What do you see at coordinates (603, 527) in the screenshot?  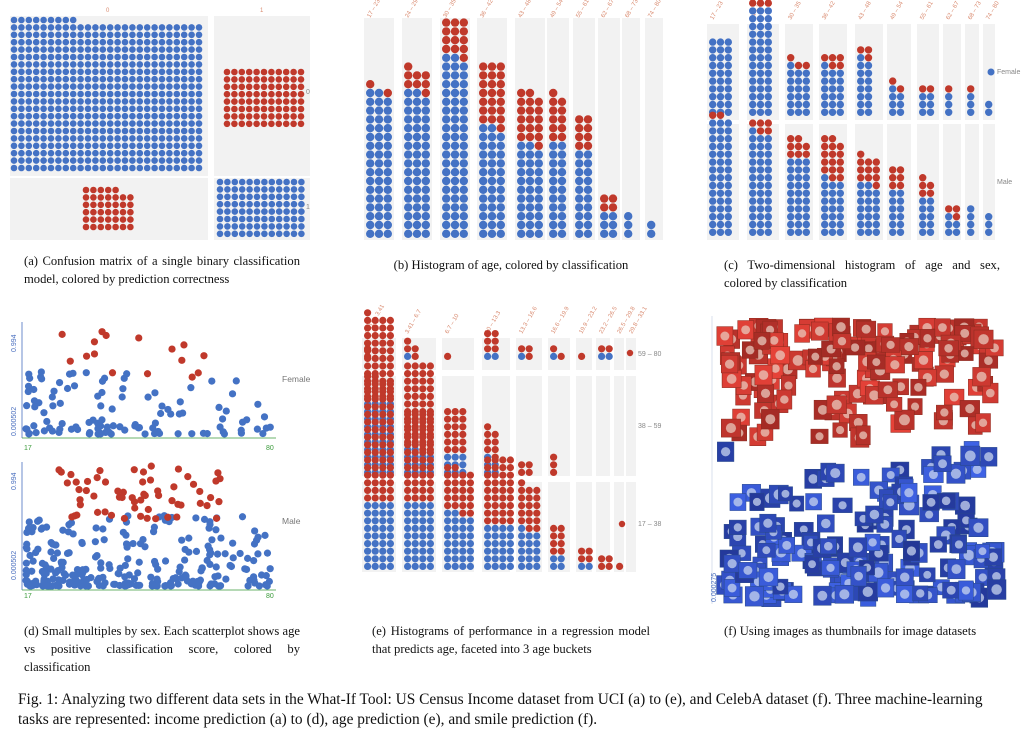 I see `cell-bg` at bounding box center [603, 527].